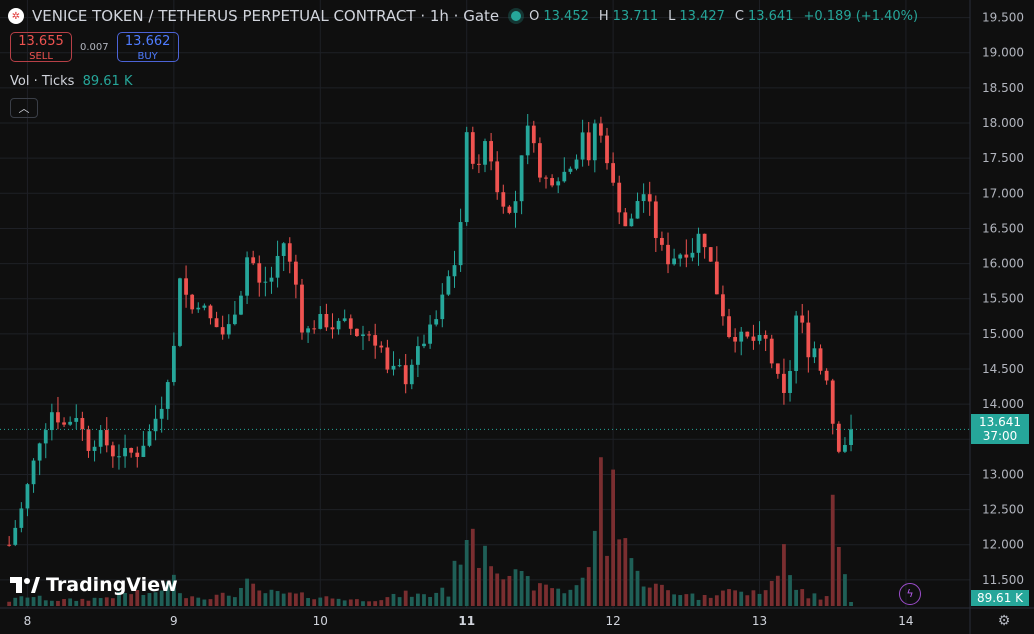 The image size is (1034, 634). Describe the element at coordinates (71, 81) in the screenshot. I see `volume-legend: Vol · Ticks 89.61 K` at that location.